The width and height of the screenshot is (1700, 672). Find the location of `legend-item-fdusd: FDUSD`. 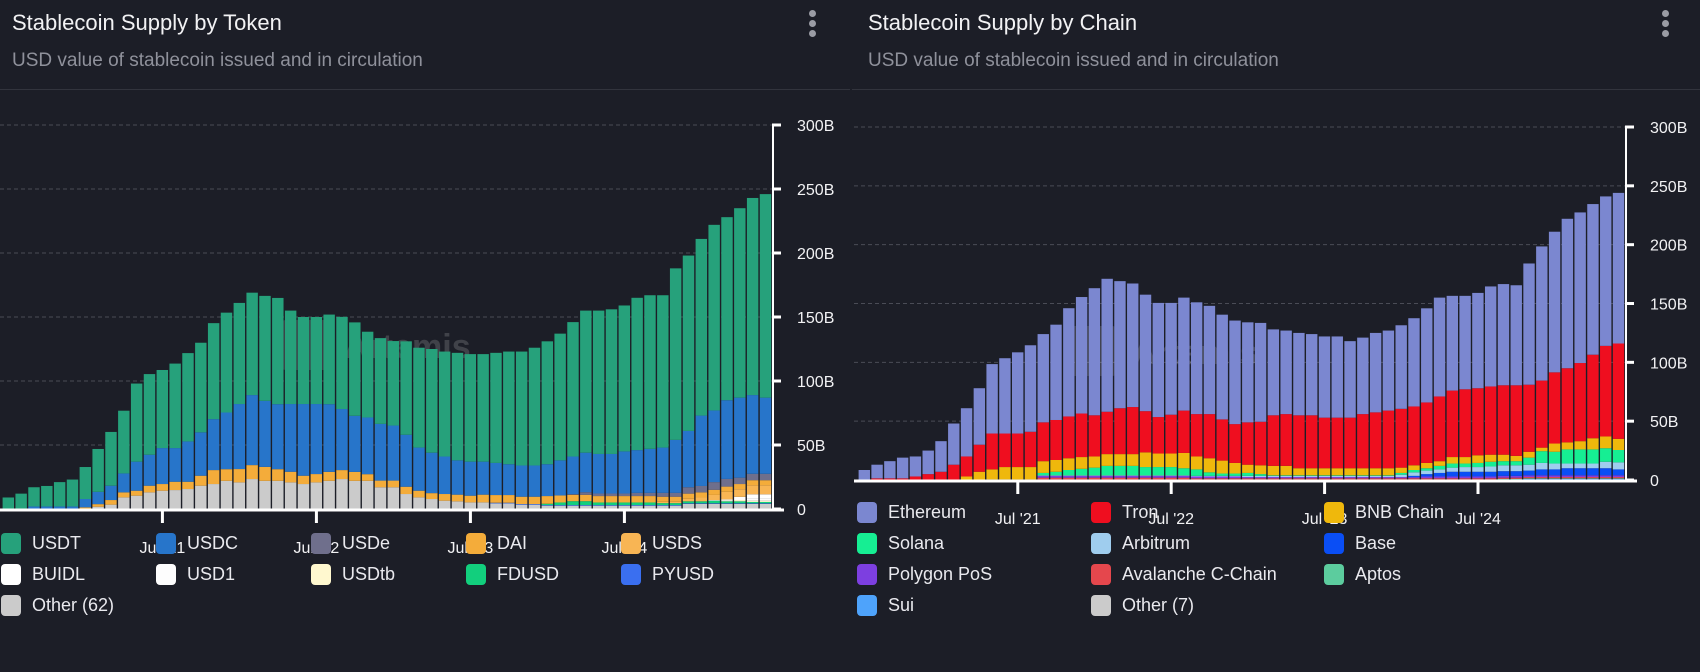

legend-item-fdusd: FDUSD is located at coordinates (512, 574).